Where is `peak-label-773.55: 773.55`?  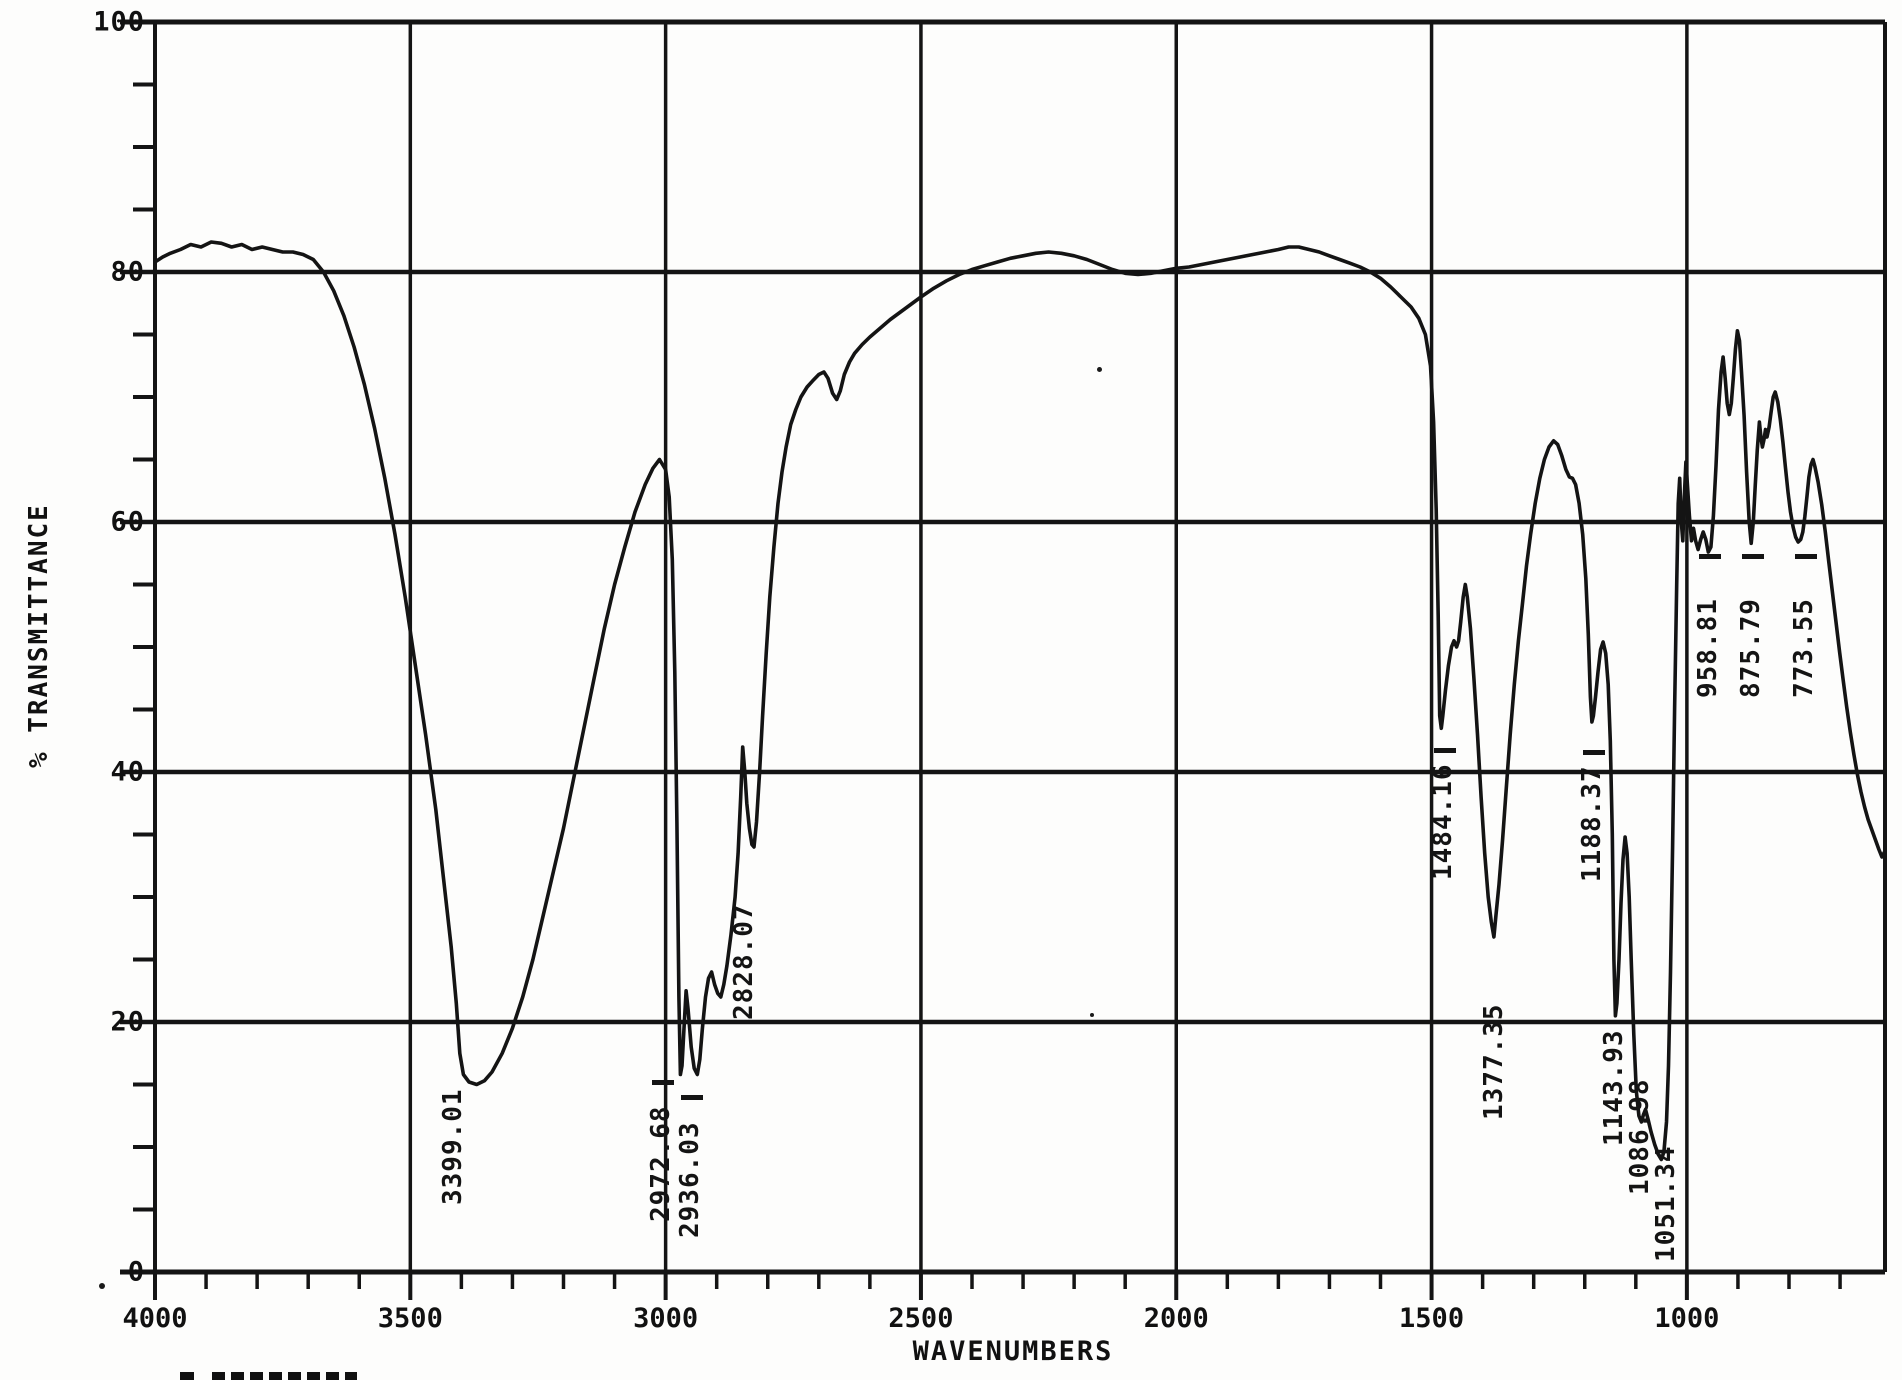
peak-label-773.55: 773.55 is located at coordinates (1804, 648).